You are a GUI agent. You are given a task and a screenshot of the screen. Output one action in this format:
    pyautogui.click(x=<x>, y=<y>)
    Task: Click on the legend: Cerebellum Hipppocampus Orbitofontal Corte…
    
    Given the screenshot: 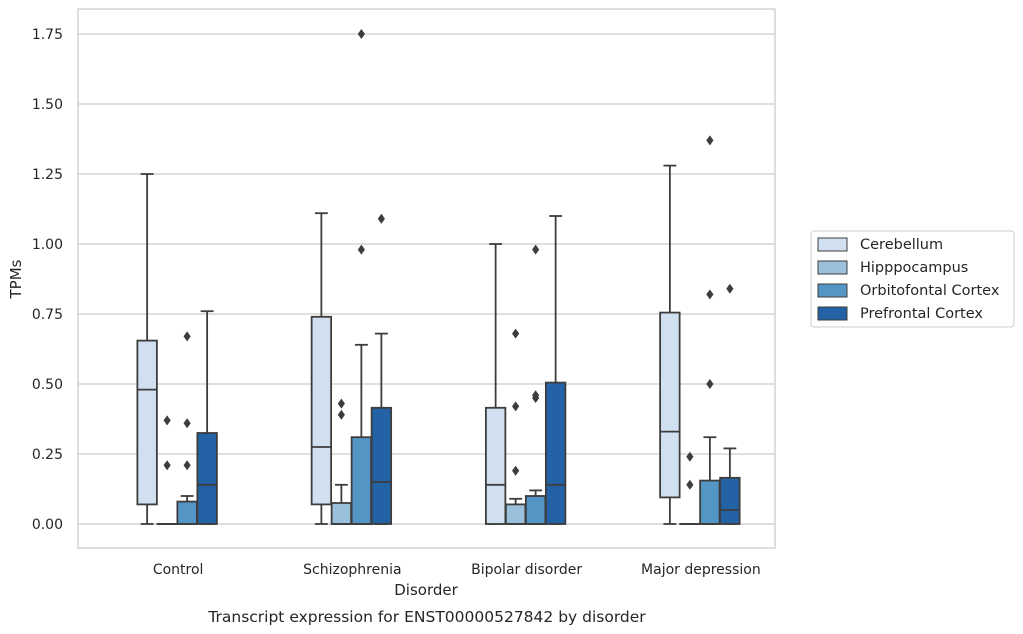 What is the action you would take?
    pyautogui.click(x=912, y=279)
    